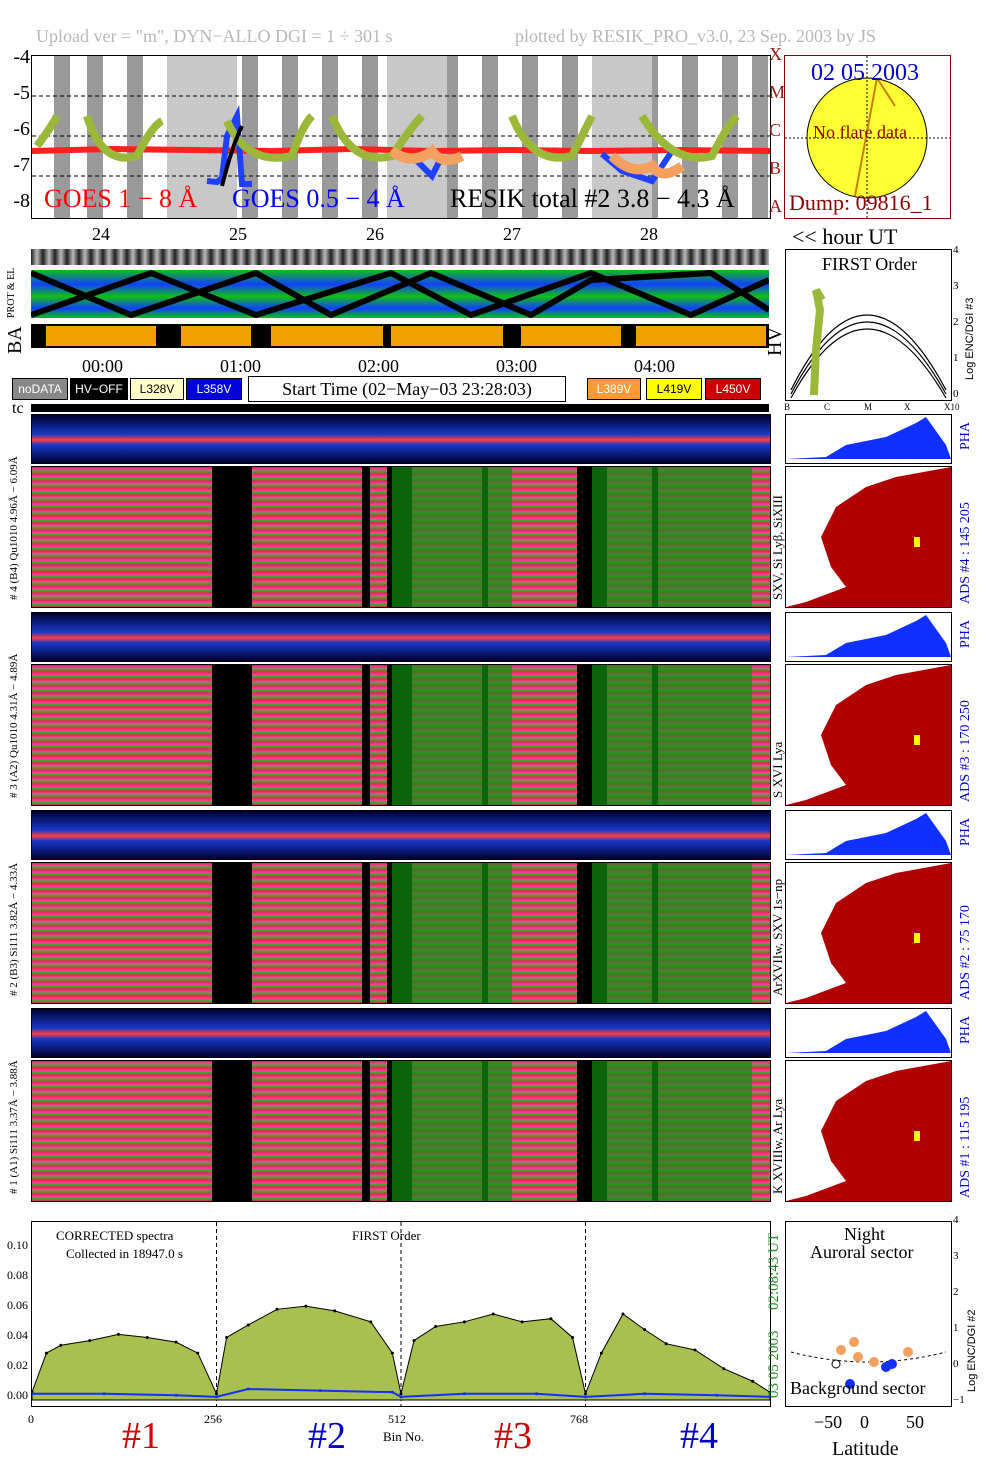 The width and height of the screenshot is (1004, 1477). I want to click on ads-label: ADS #3 : 170 250, so click(965, 751).